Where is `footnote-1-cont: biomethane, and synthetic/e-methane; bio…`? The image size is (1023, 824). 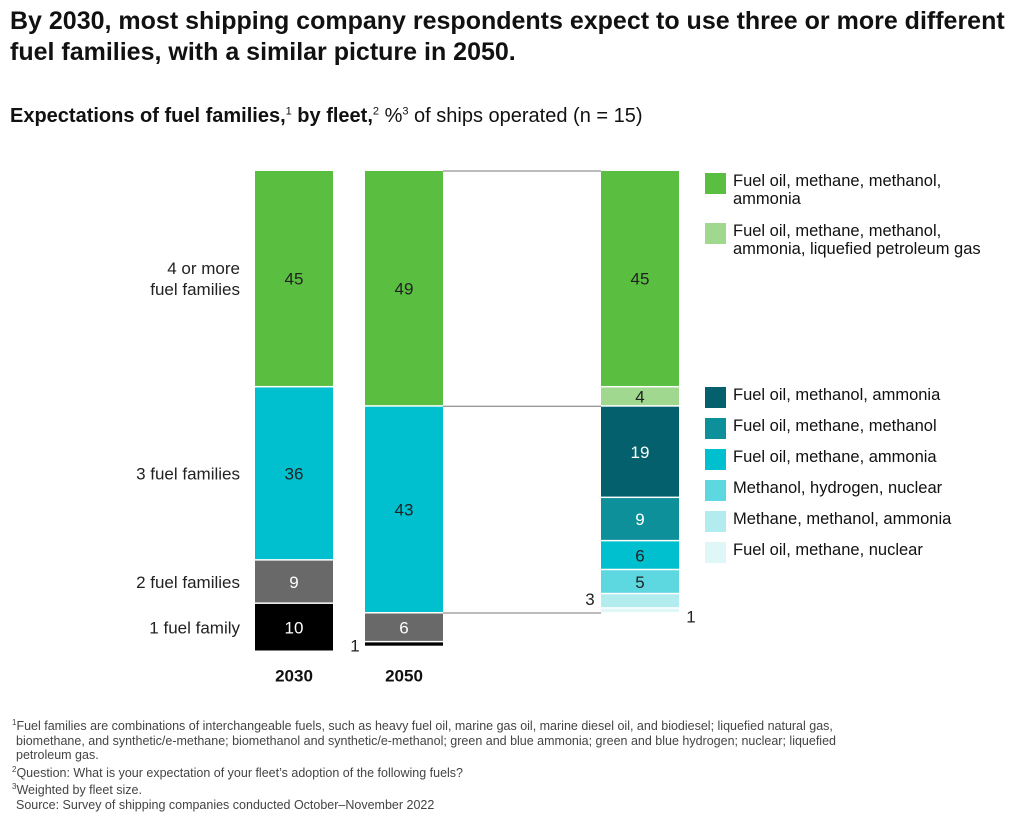
footnote-1-cont: biomethane, and synthetic/e-methane; bio… is located at coordinates (426, 740).